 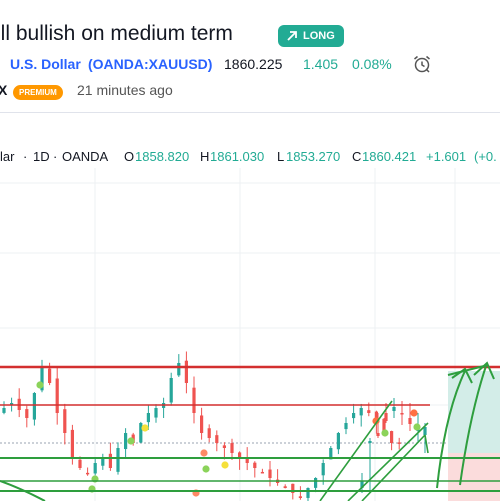 I want to click on symbol-name: U.S. Dollar, so click(x=45, y=64).